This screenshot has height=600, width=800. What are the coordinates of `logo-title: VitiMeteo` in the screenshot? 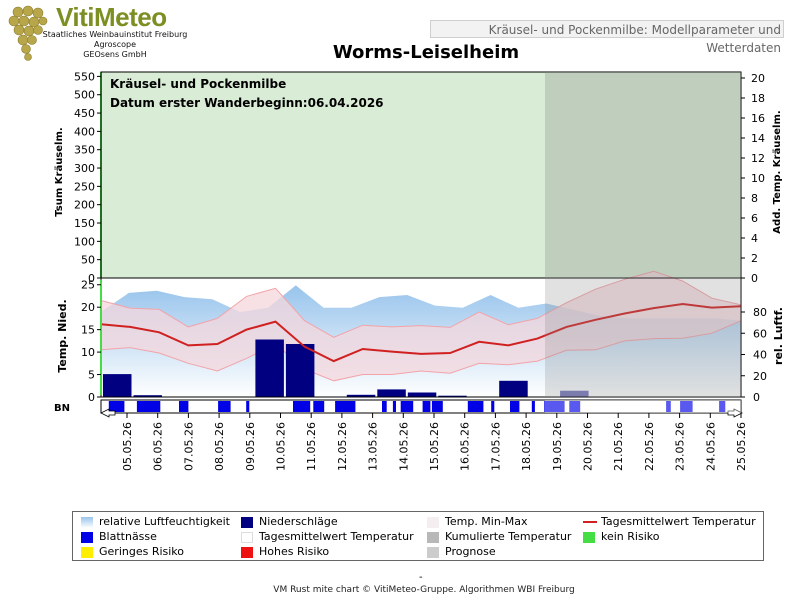 It's located at (111, 17).